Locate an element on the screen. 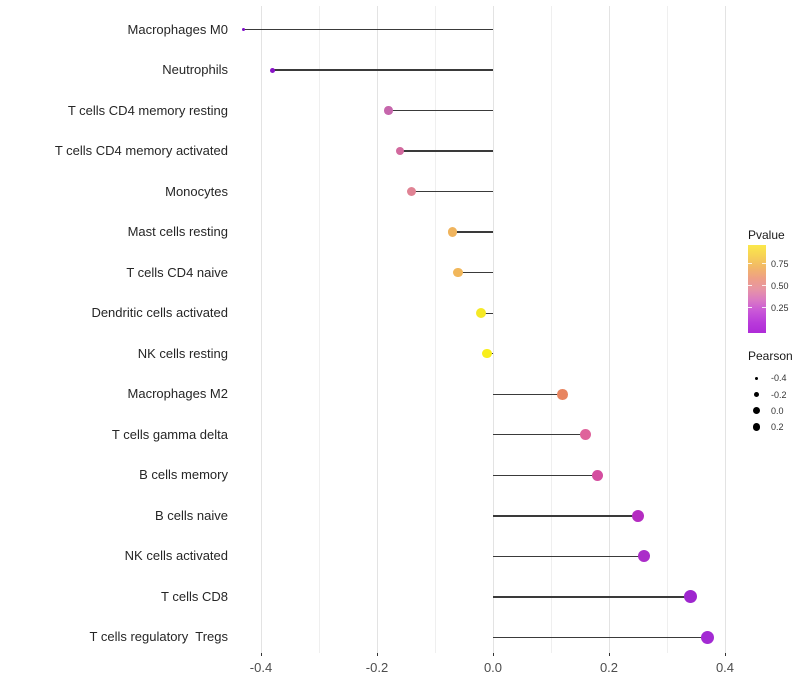 This screenshot has height=700, width=800. pvalue-colorbar-tick-label: 0.25 is located at coordinates (780, 307).